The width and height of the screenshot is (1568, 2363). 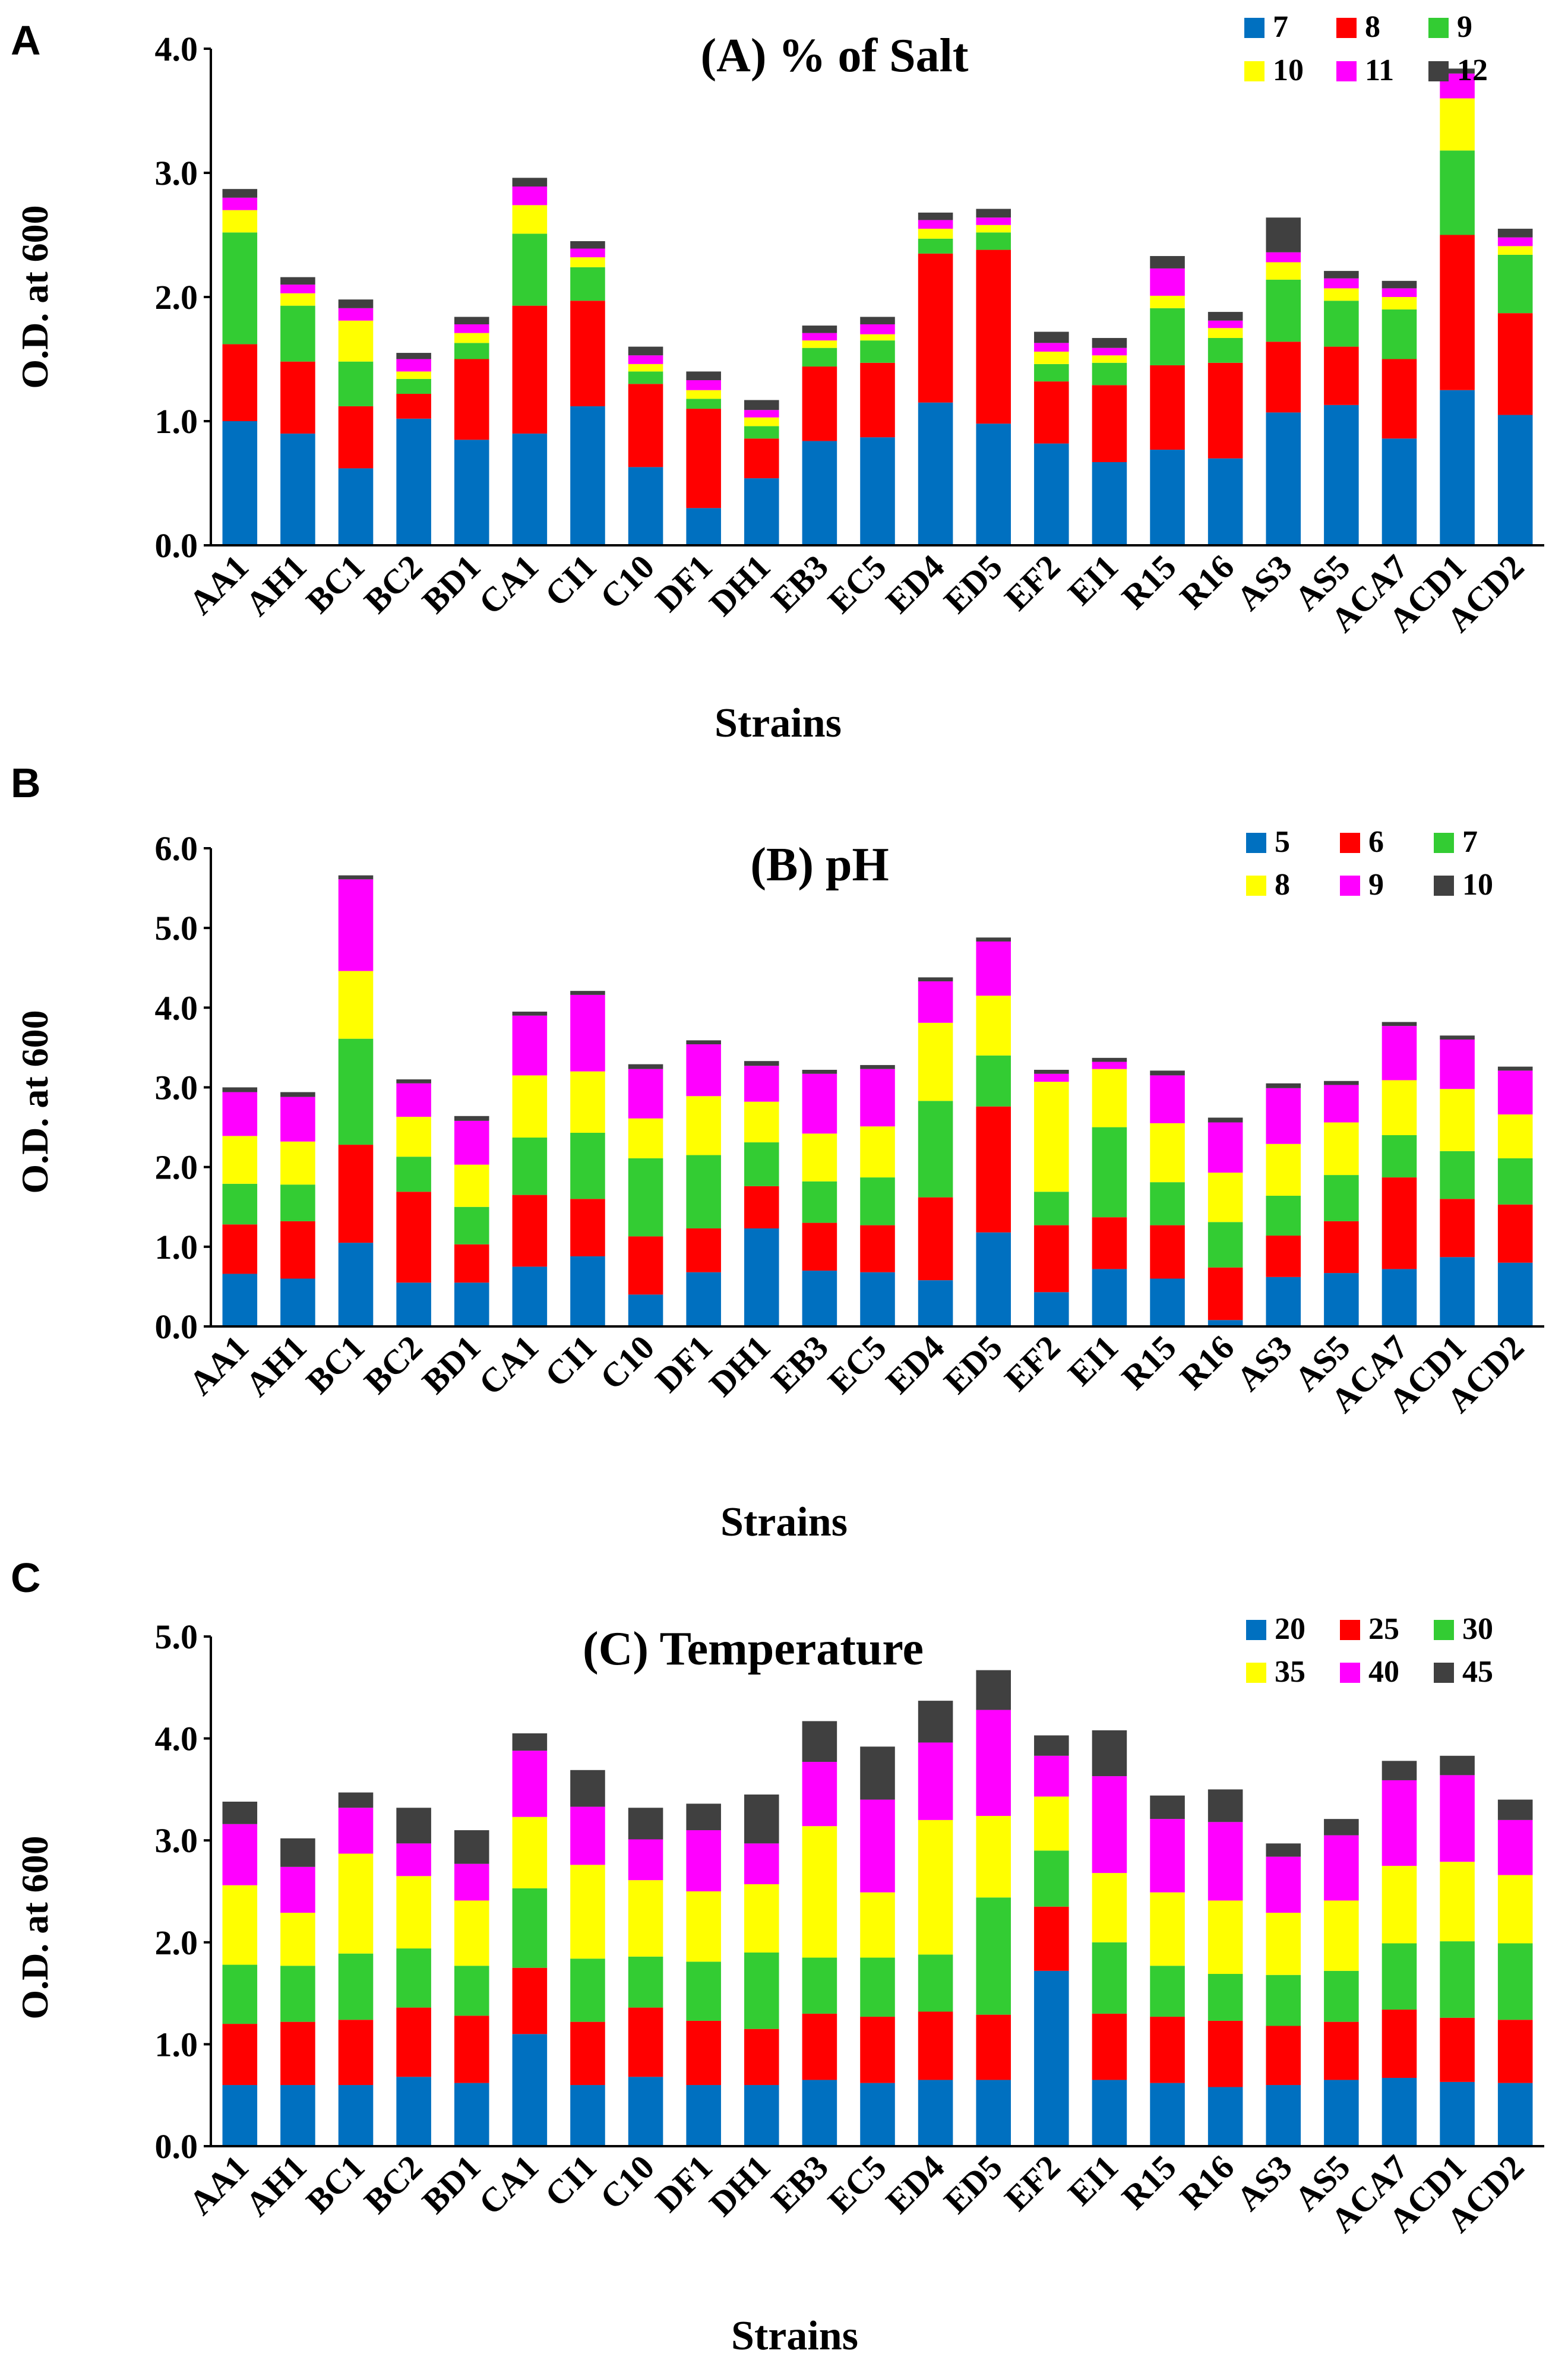 What do you see at coordinates (739, 1366) in the screenshot?
I see `x-tick-label: DH1` at bounding box center [739, 1366].